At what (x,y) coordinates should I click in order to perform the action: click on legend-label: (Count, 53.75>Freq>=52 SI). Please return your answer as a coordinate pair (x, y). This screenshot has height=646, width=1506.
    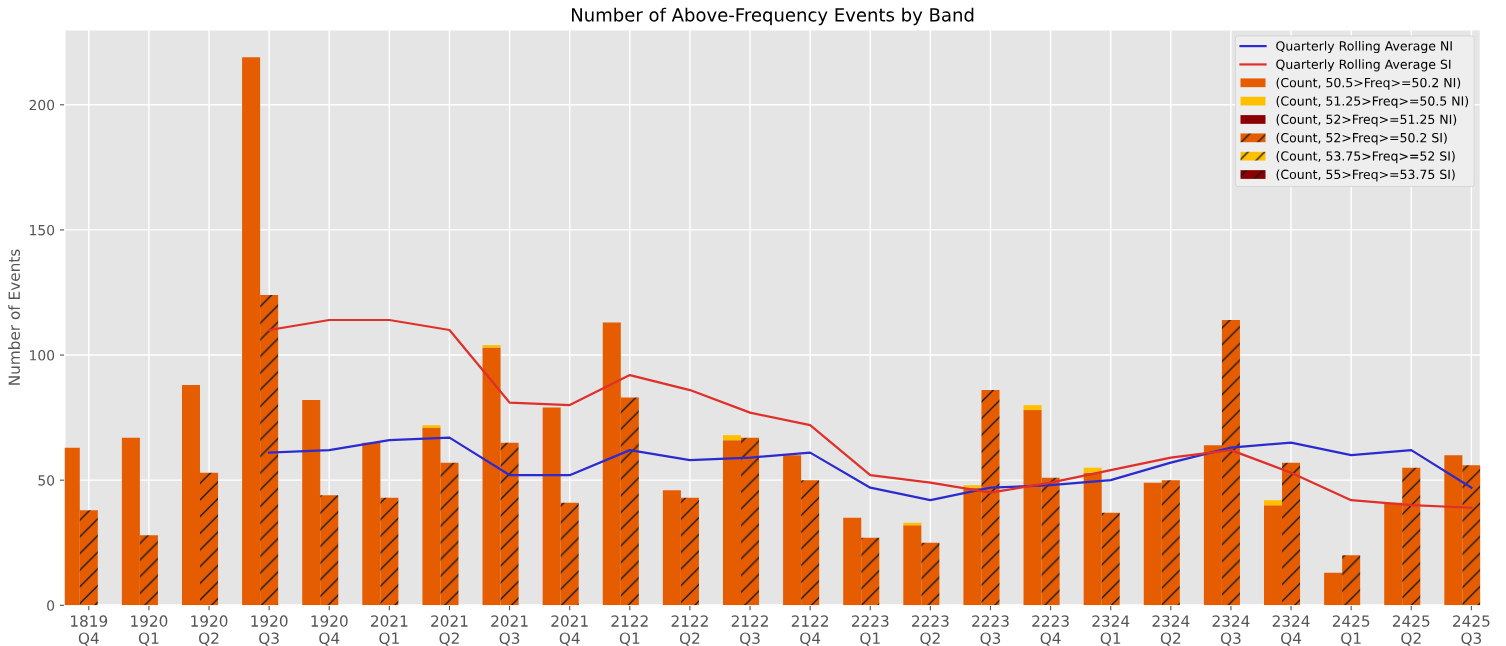
    Looking at the image, I should click on (1365, 157).